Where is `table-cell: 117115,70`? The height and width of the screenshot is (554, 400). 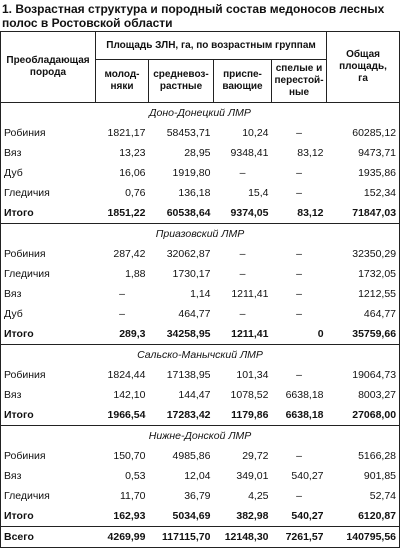 table-cell: 117115,70 is located at coordinates (181, 537).